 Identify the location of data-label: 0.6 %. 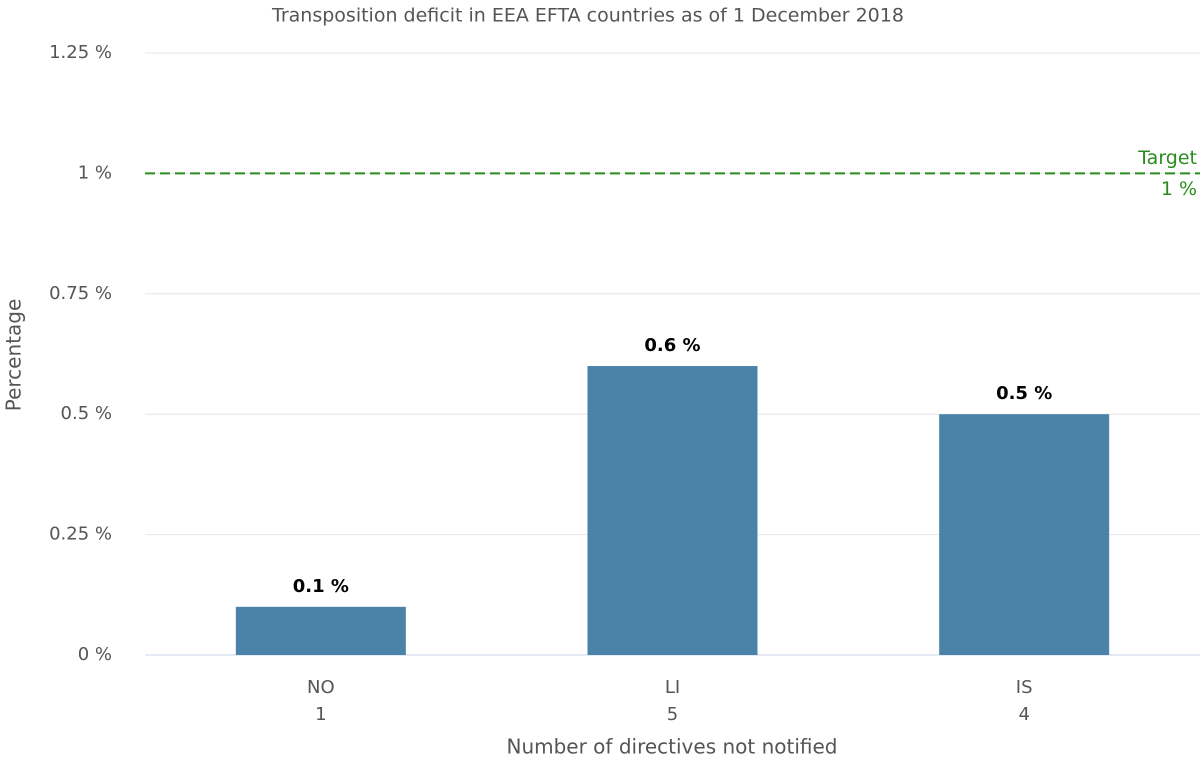
(672, 345).